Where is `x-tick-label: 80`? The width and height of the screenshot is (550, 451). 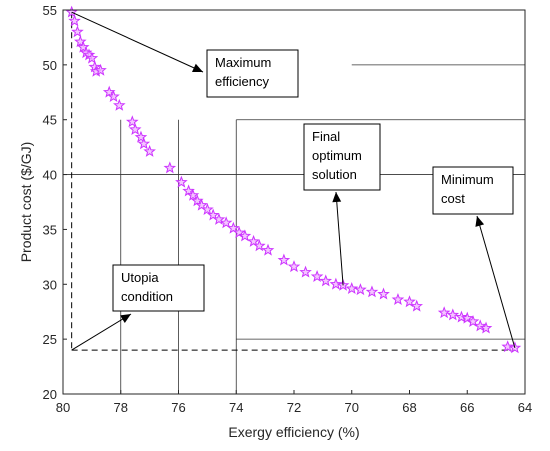
x-tick-label: 80 is located at coordinates (63, 407).